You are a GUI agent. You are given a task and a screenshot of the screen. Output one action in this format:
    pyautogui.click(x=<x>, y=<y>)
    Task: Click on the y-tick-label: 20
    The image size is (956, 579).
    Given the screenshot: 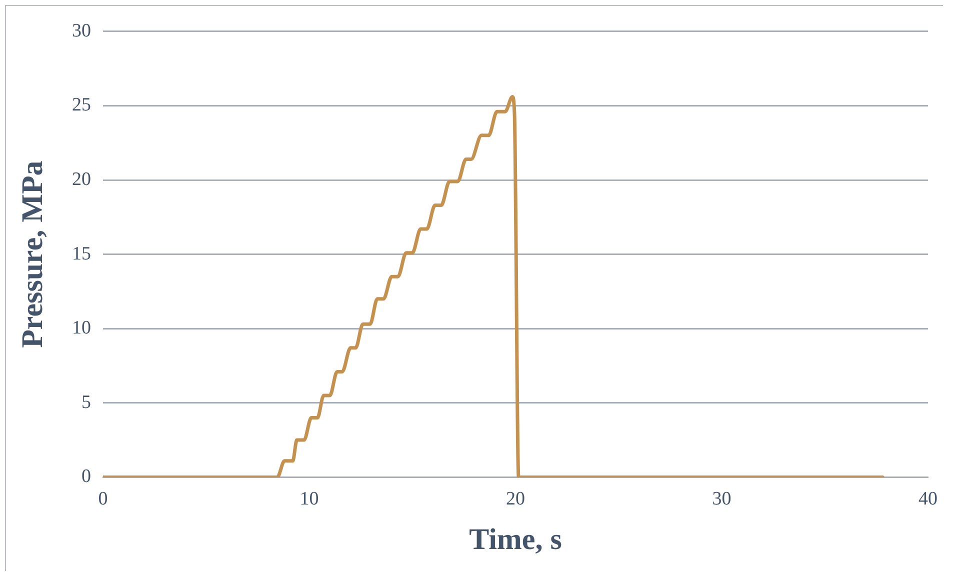 What is the action you would take?
    pyautogui.click(x=81, y=179)
    